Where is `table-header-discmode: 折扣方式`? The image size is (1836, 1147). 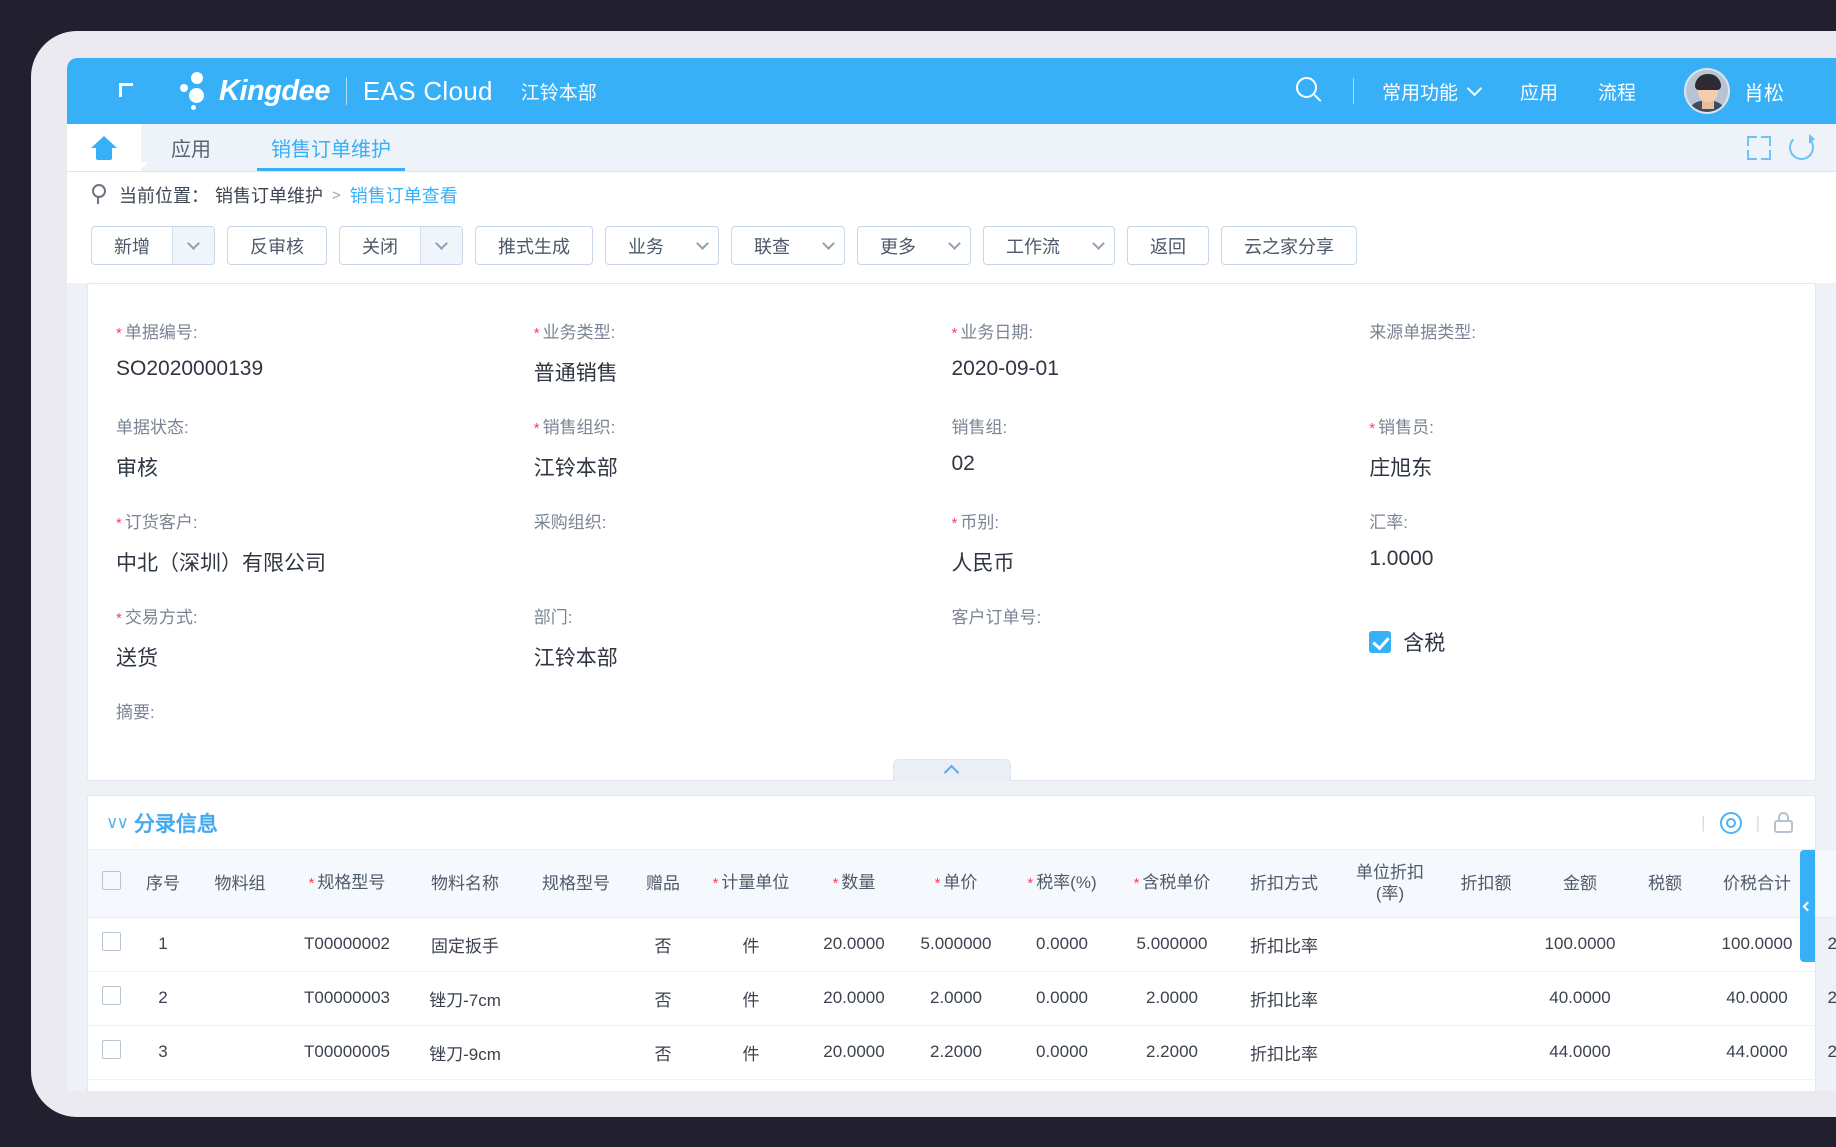 table-header-discmode: 折扣方式 is located at coordinates (1284, 884).